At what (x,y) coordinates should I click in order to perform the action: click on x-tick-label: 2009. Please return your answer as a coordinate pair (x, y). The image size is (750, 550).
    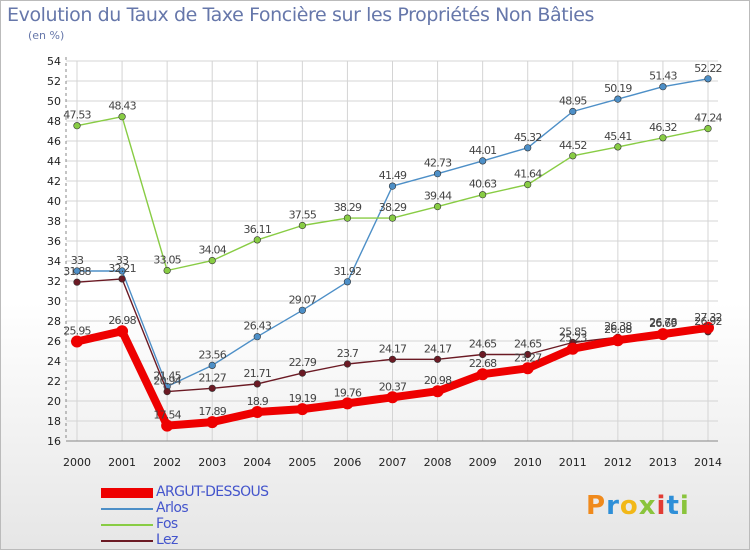
    Looking at the image, I should click on (483, 462).